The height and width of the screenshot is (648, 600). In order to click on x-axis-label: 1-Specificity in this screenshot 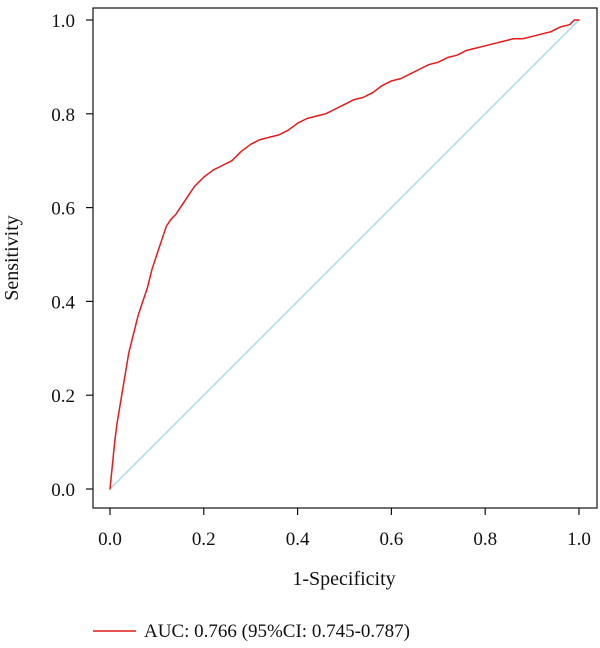, I will do `click(343, 579)`.